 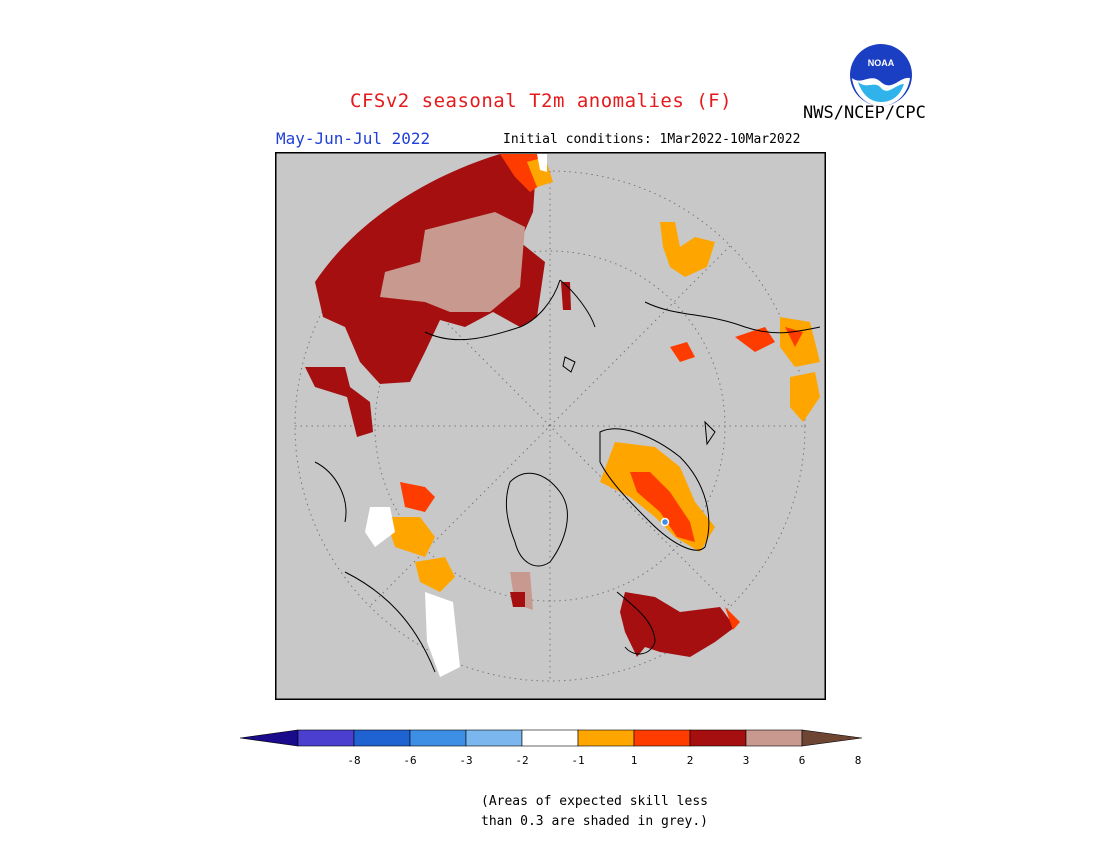 What do you see at coordinates (354, 760) in the screenshot?
I see `colorbar-tick-label: -8` at bounding box center [354, 760].